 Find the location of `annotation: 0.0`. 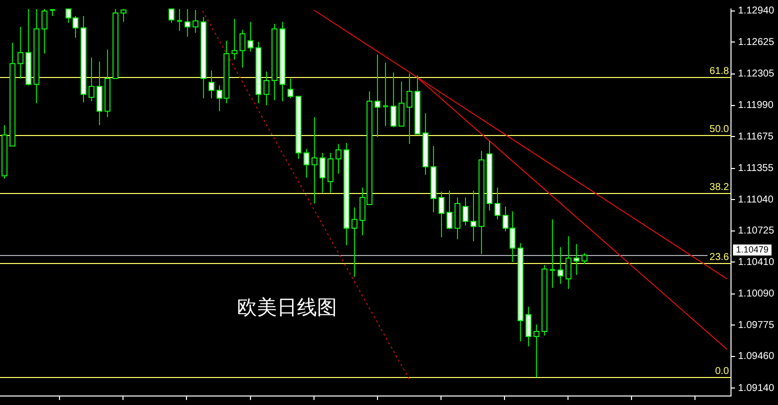

annotation: 0.0 is located at coordinates (722, 371).